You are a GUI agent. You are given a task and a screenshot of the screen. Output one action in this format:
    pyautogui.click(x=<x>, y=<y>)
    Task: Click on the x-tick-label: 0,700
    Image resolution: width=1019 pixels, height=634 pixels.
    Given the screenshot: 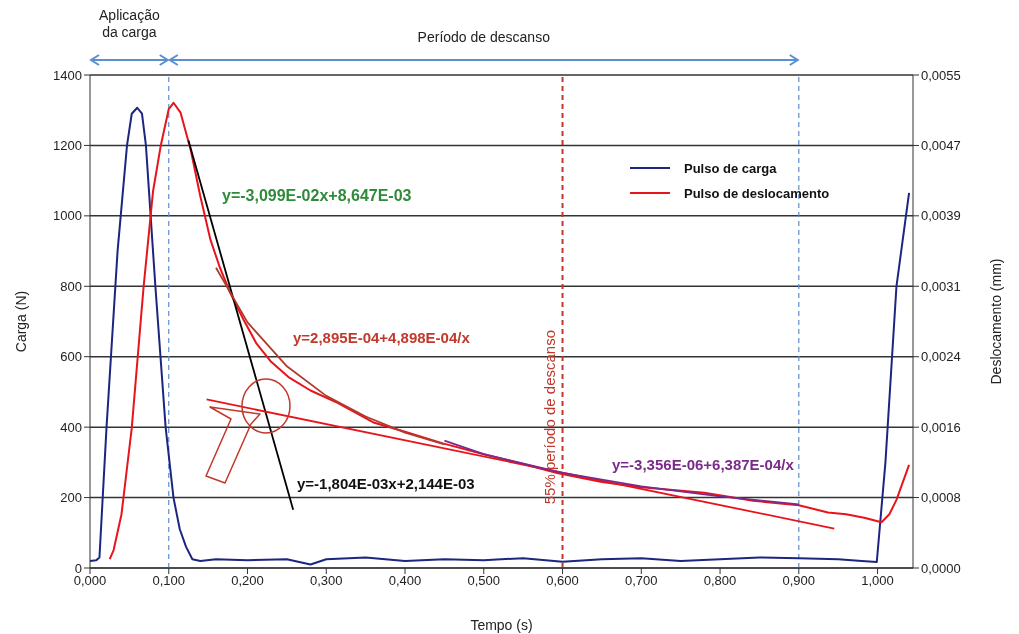 What is the action you would take?
    pyautogui.click(x=641, y=581)
    